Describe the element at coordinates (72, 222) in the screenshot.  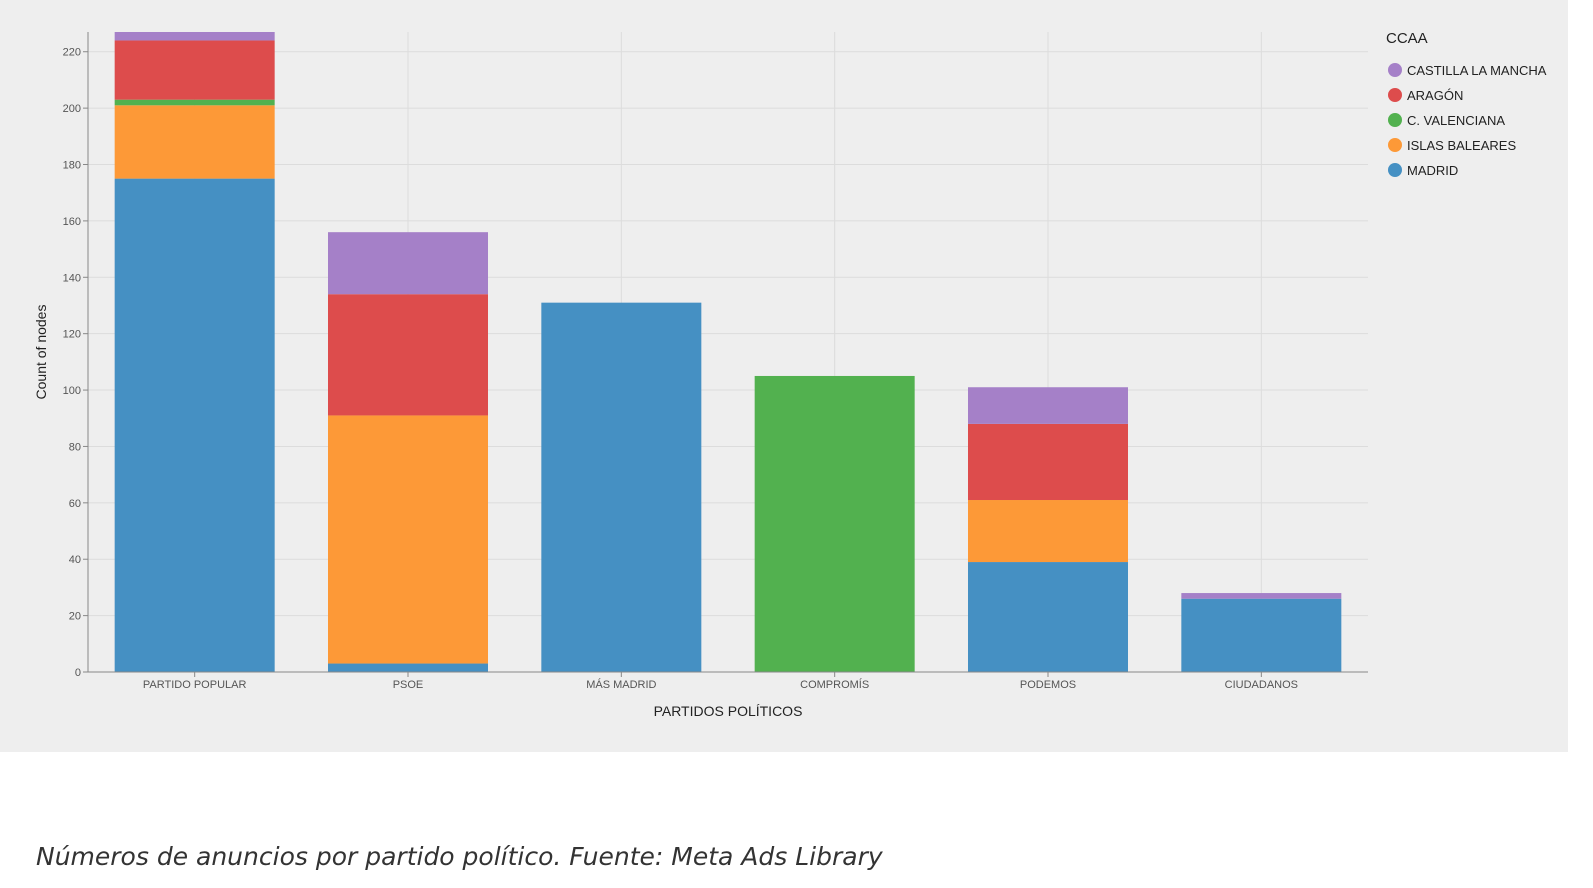
I see `y-tick-label: 160` at that location.